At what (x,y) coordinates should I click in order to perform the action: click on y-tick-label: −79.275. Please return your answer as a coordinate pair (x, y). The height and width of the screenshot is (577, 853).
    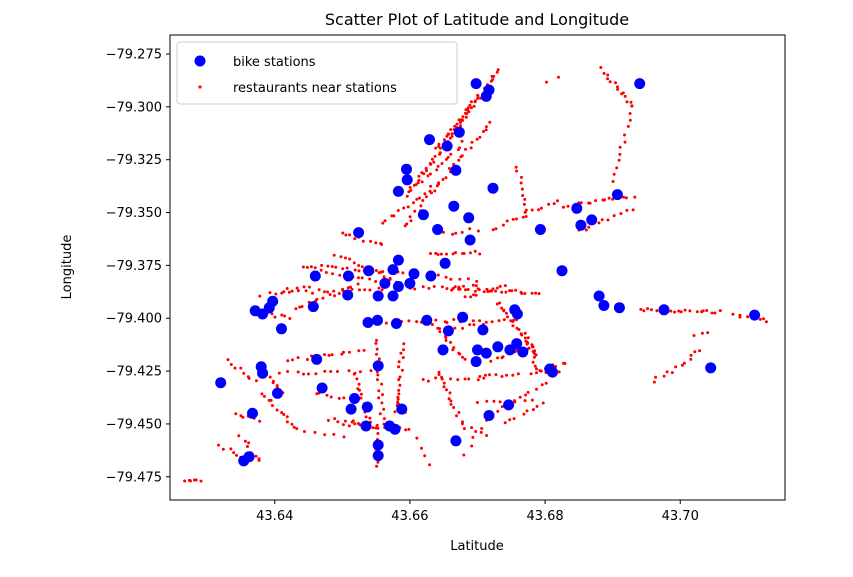
    Looking at the image, I should click on (134, 55).